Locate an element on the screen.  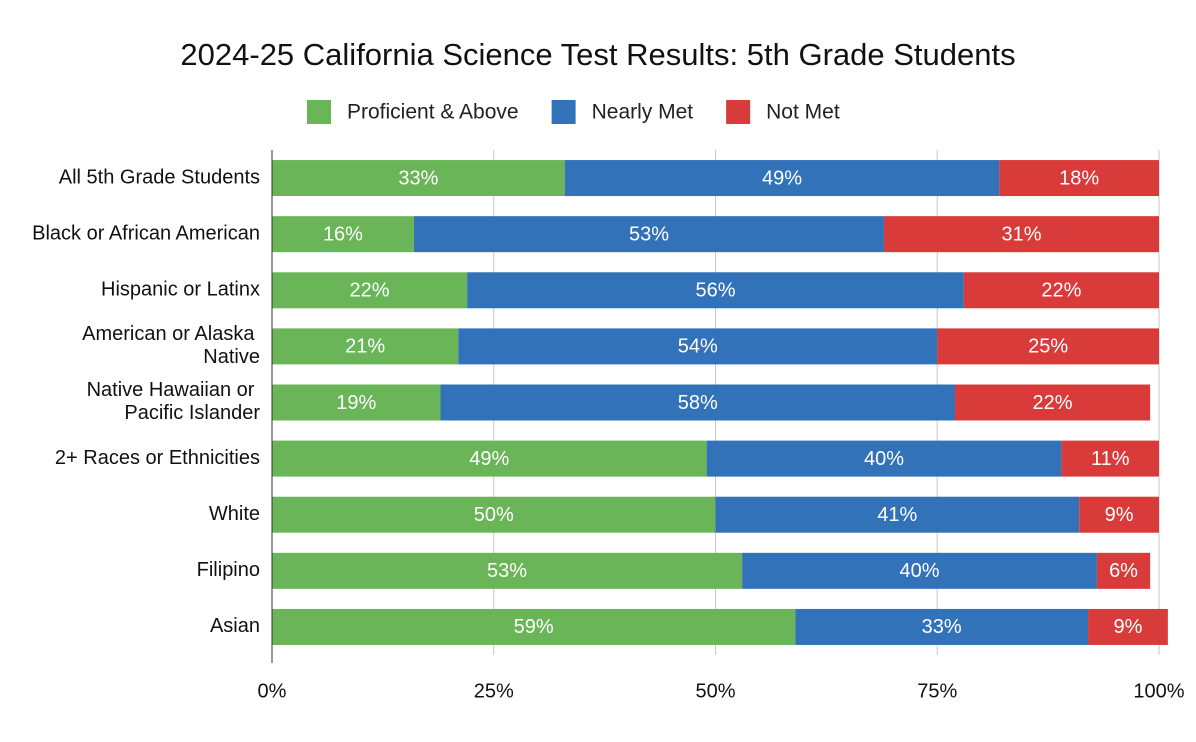
data-label: 59% is located at coordinates (534, 627).